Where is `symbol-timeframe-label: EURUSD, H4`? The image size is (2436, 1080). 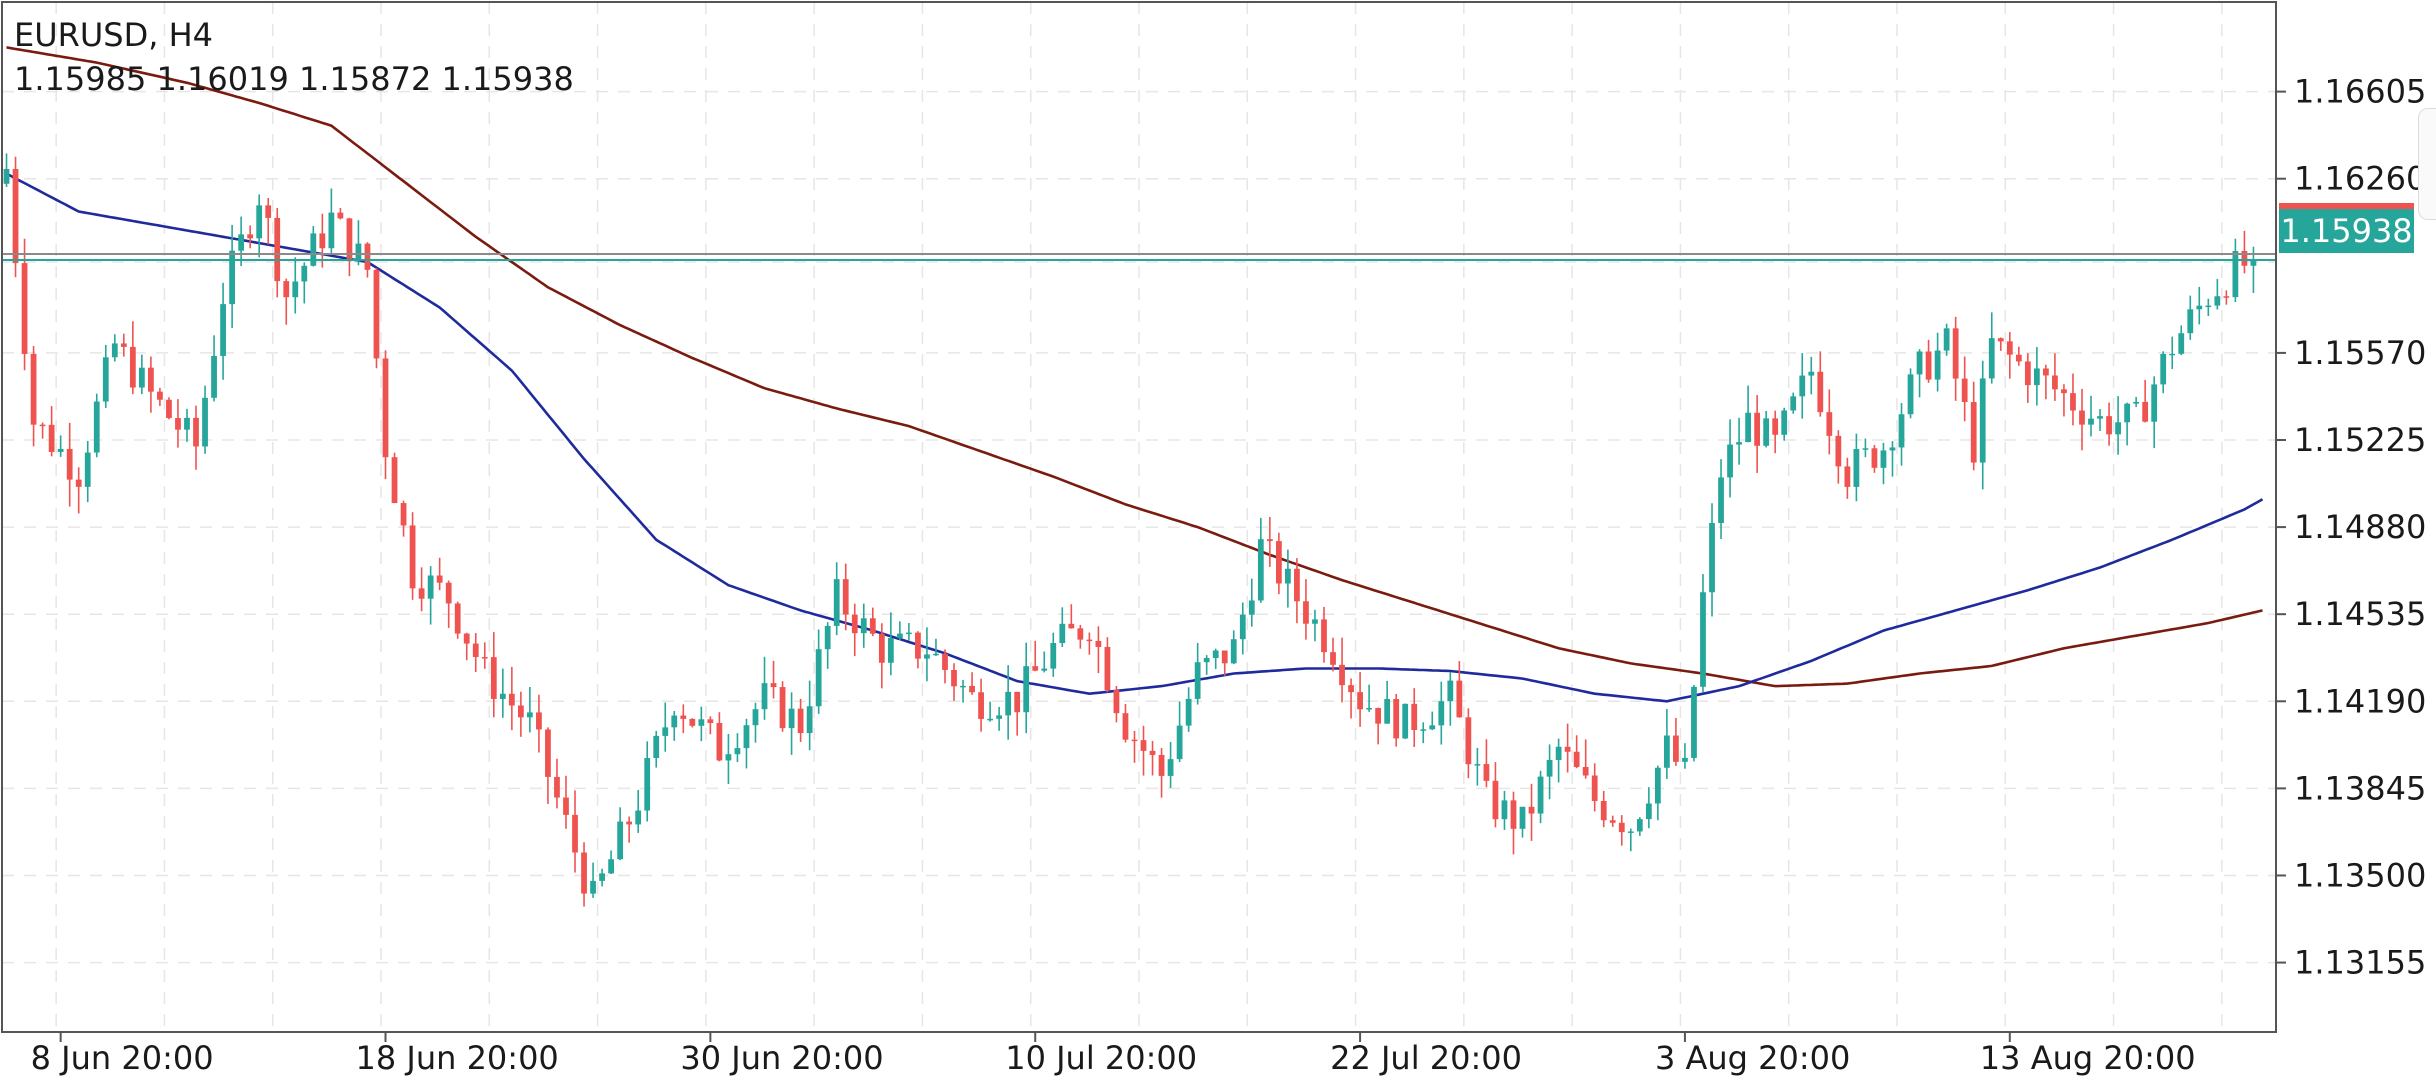
symbol-timeframe-label: EURUSD, H4 is located at coordinates (114, 35).